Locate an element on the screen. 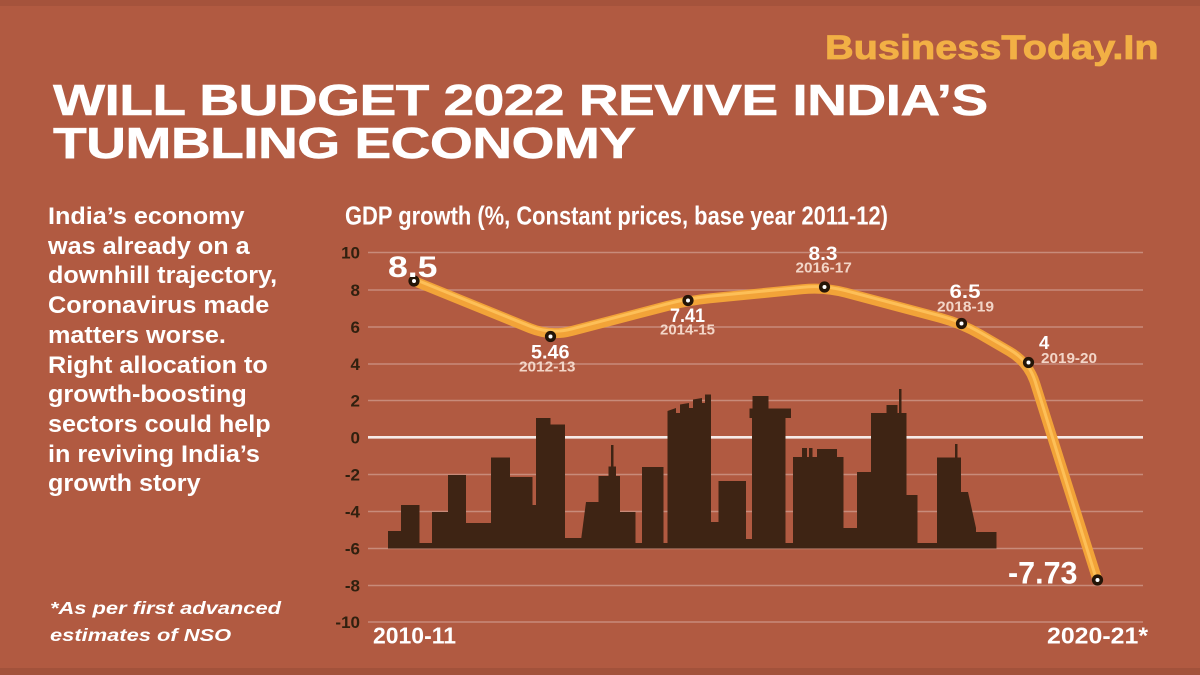  svg-text: 5.46 is located at coordinates (550, 353).